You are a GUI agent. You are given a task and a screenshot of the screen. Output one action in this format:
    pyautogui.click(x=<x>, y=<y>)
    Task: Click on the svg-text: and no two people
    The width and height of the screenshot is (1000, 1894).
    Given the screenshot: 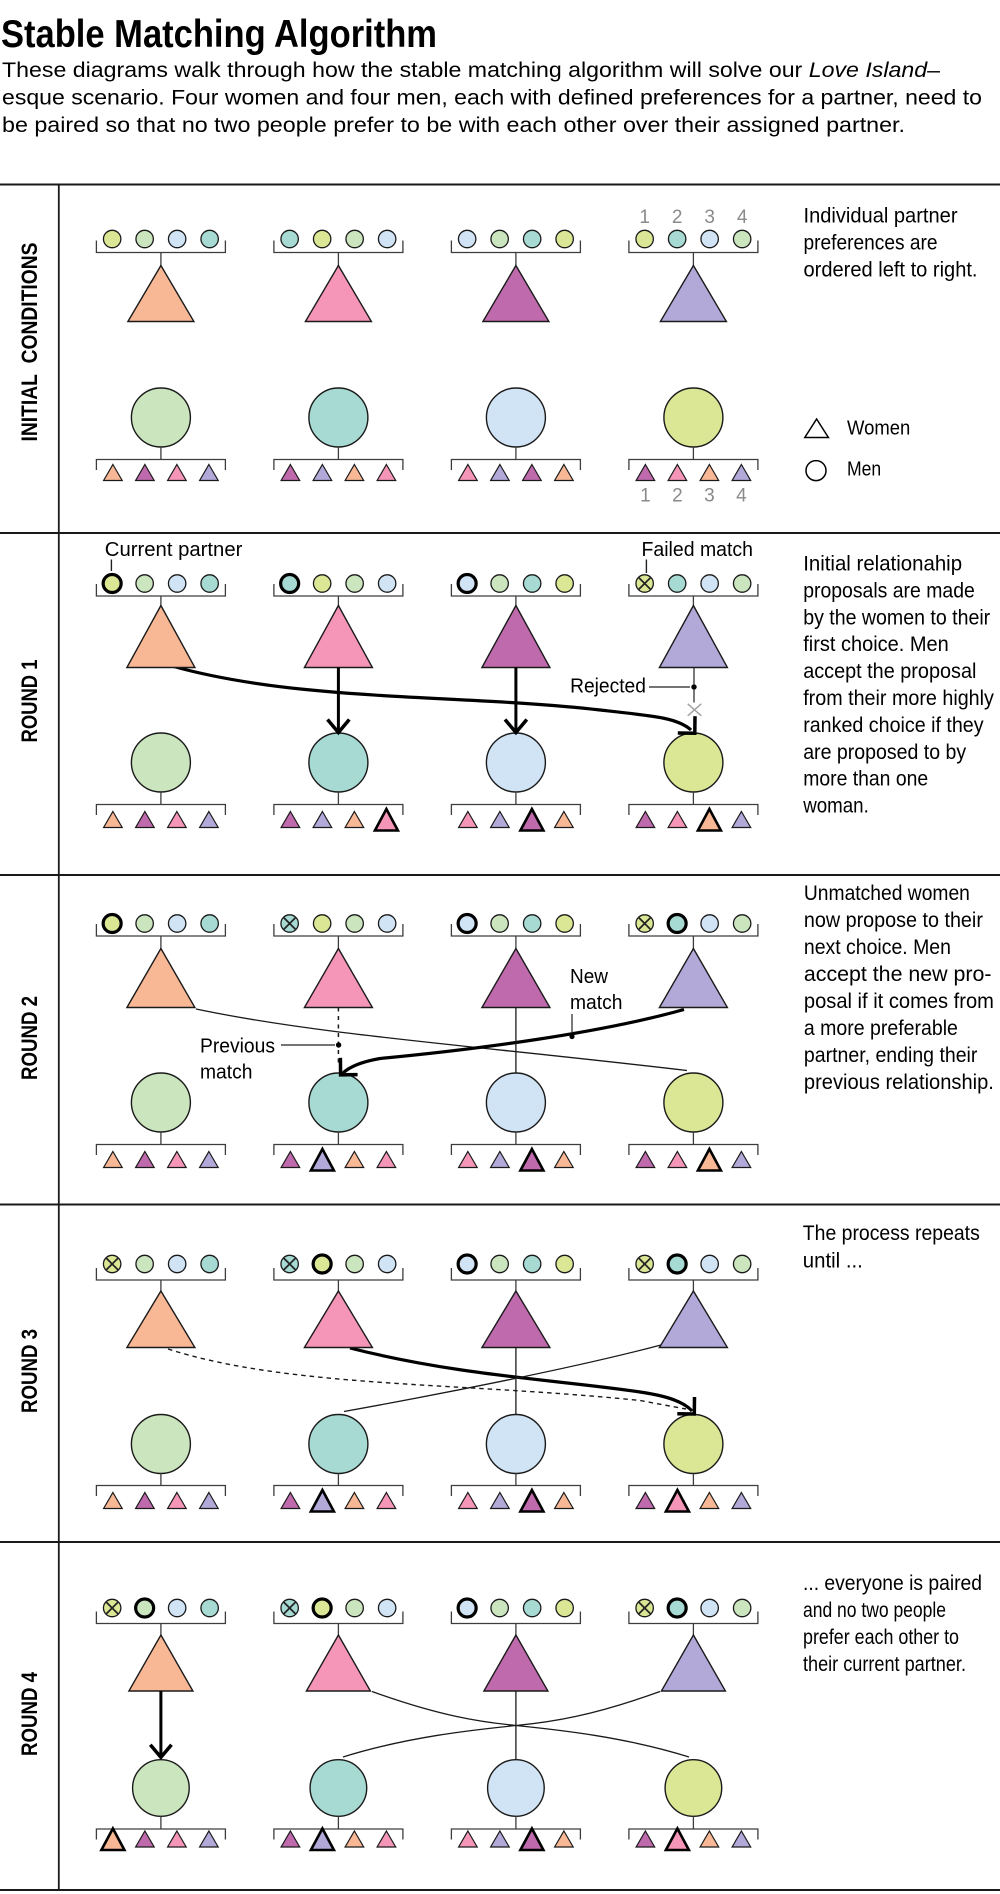 What is the action you would take?
    pyautogui.click(x=874, y=1610)
    